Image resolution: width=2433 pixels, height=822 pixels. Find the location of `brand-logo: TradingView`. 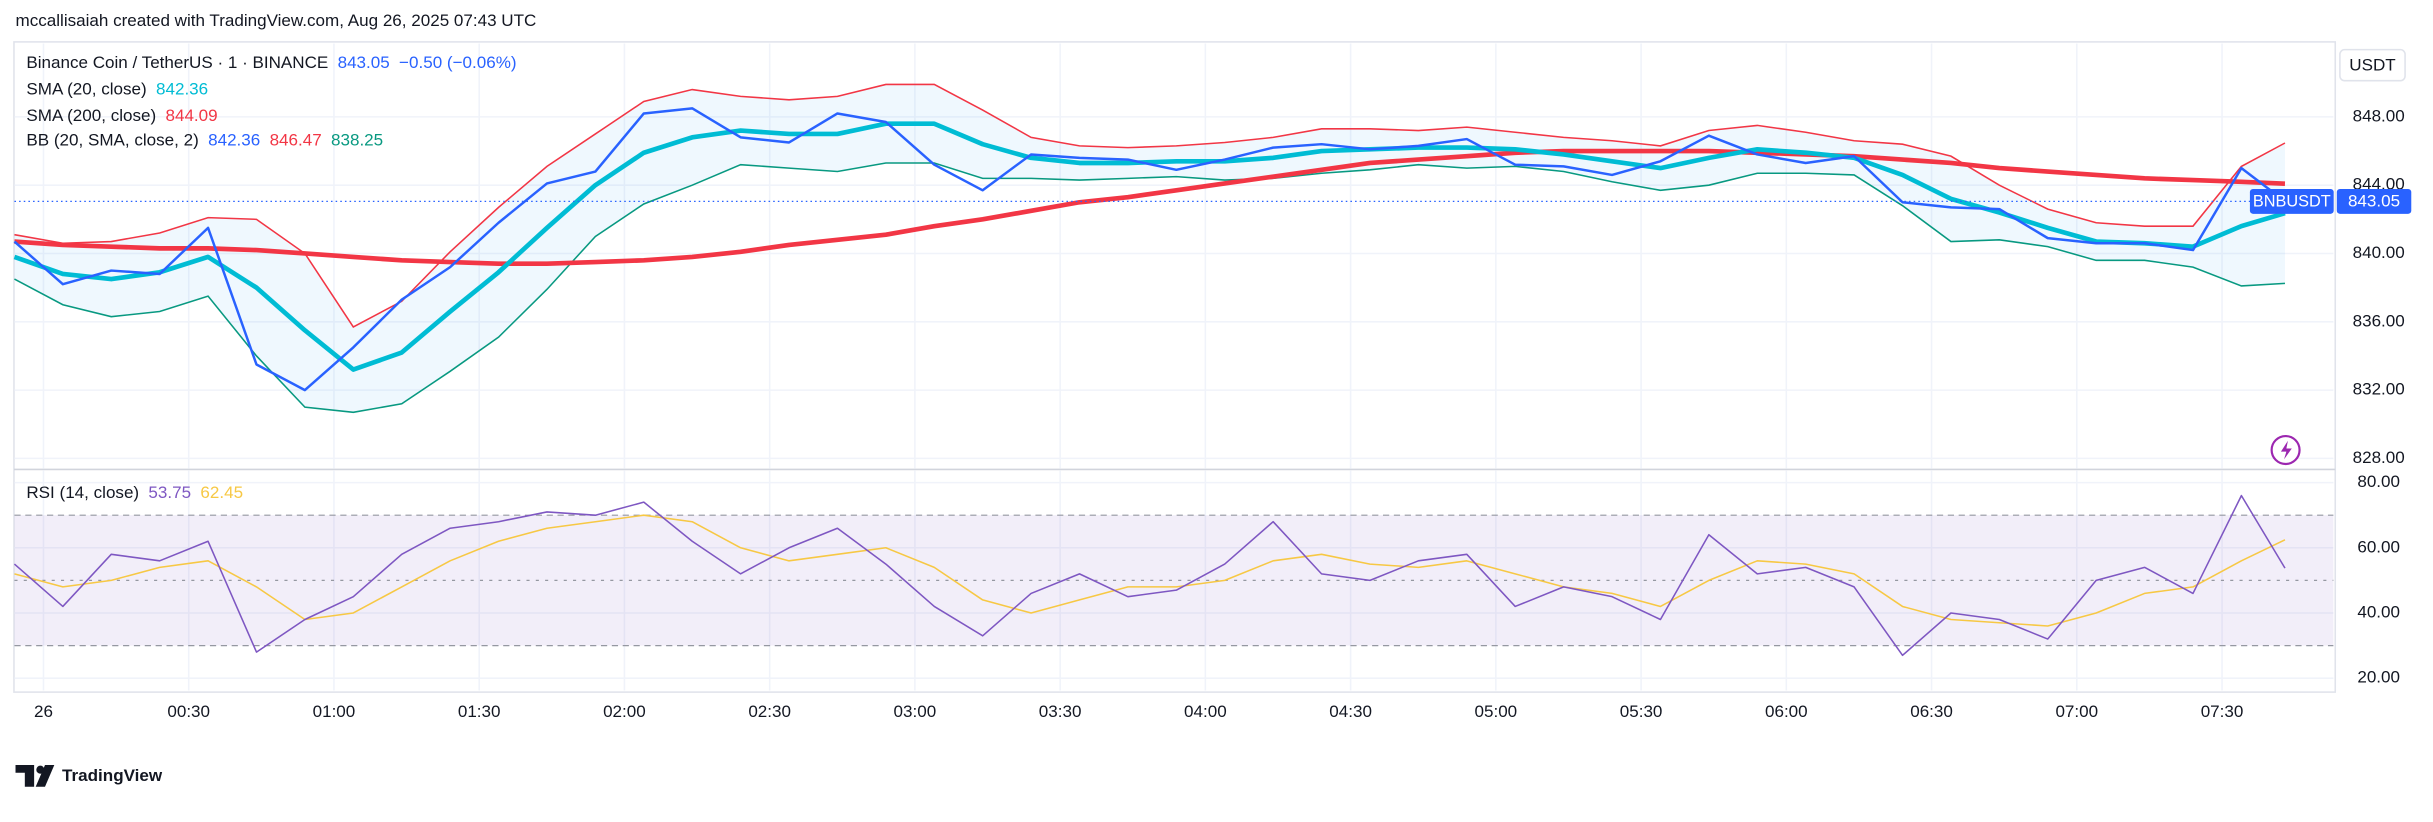

brand-logo: TradingView is located at coordinates (89, 776).